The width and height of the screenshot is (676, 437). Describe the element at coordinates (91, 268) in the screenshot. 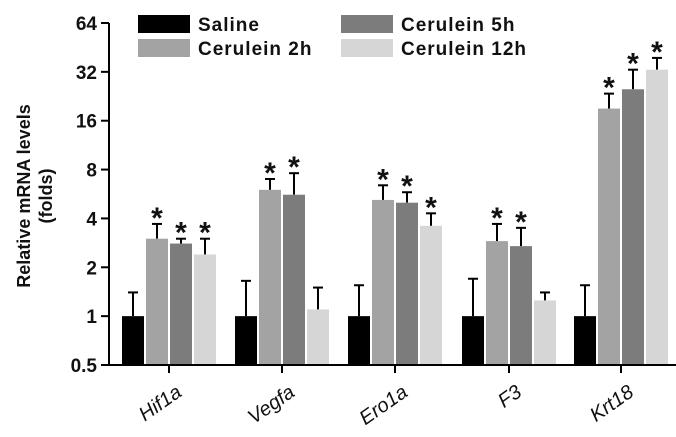

I see `y-tick-label: 2` at that location.